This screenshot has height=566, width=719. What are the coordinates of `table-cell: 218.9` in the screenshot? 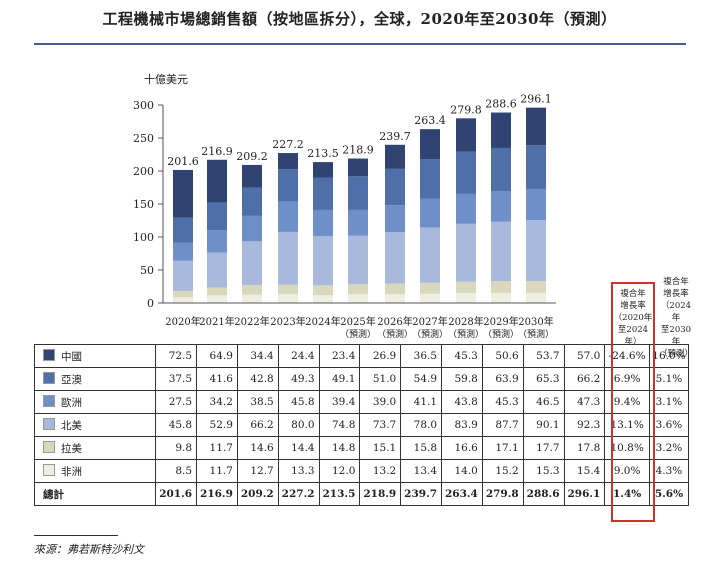 It's located at (380, 494).